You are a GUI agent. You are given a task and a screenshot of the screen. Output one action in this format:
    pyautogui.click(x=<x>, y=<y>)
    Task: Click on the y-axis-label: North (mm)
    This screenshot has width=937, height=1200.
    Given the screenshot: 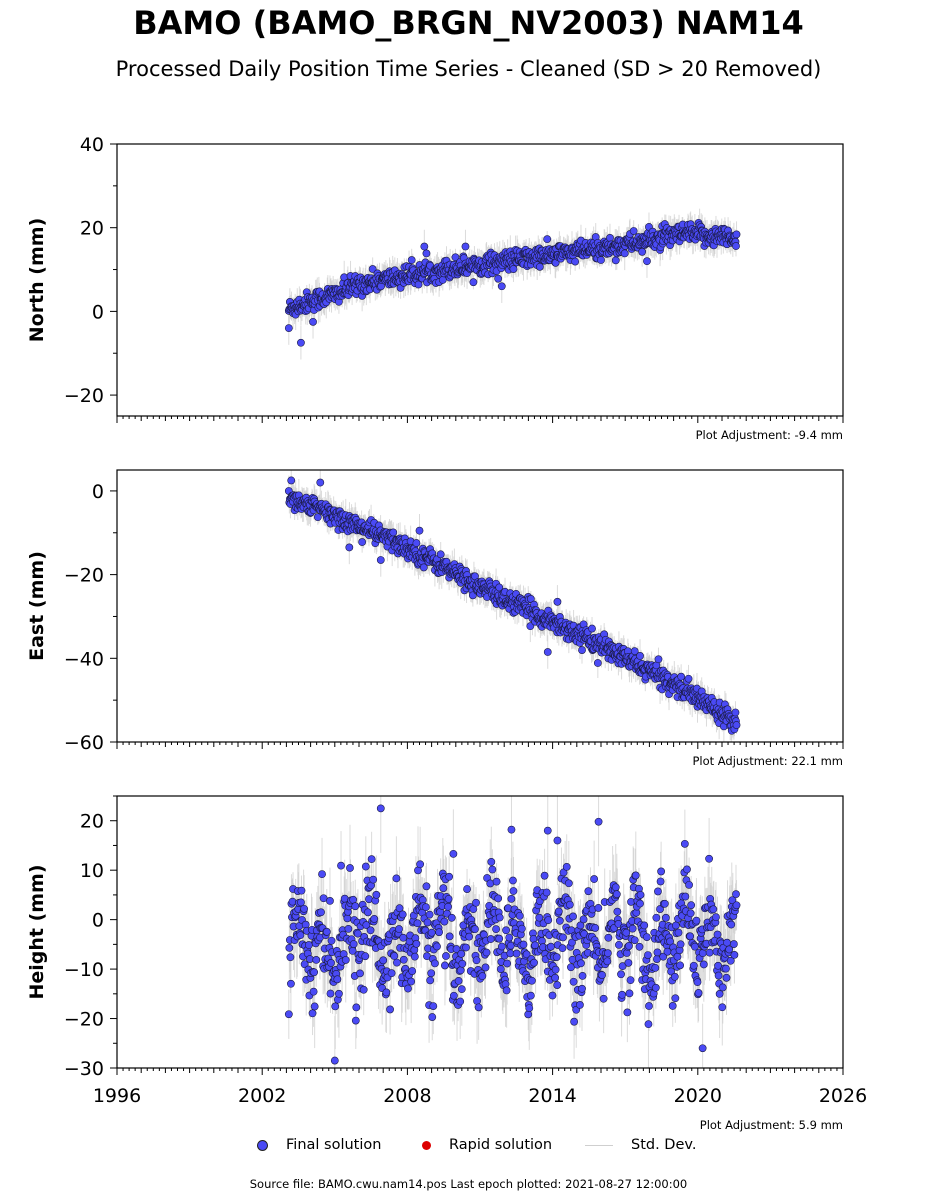 What is the action you would take?
    pyautogui.click(x=37, y=280)
    